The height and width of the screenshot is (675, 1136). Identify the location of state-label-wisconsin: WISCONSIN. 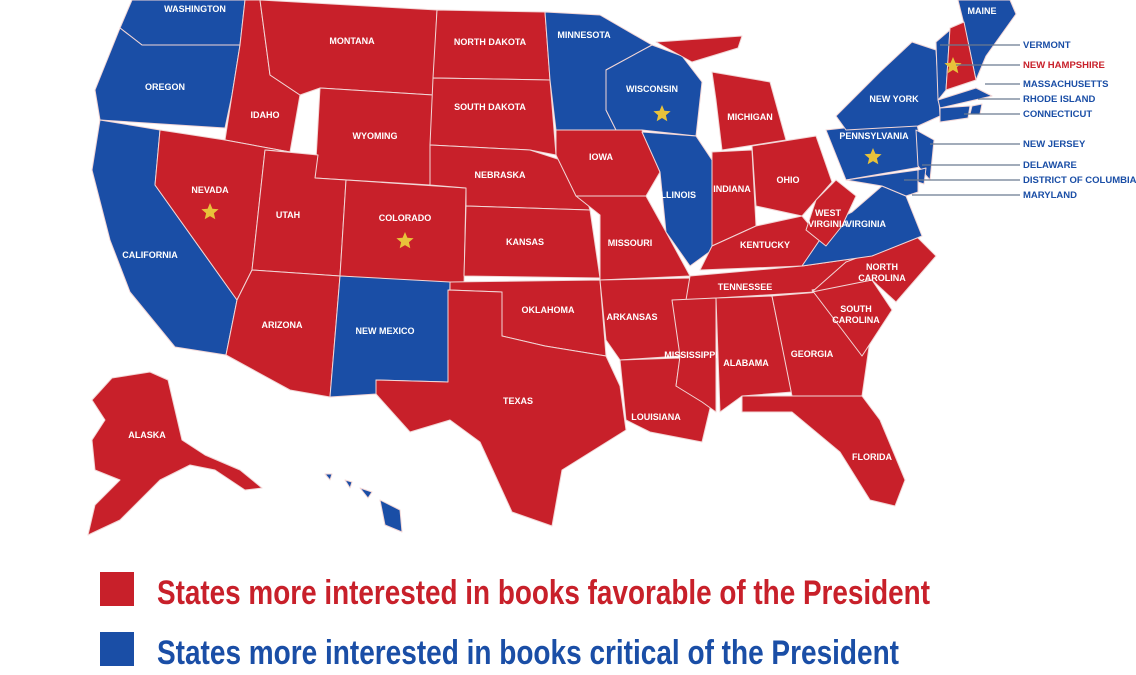
(652, 89).